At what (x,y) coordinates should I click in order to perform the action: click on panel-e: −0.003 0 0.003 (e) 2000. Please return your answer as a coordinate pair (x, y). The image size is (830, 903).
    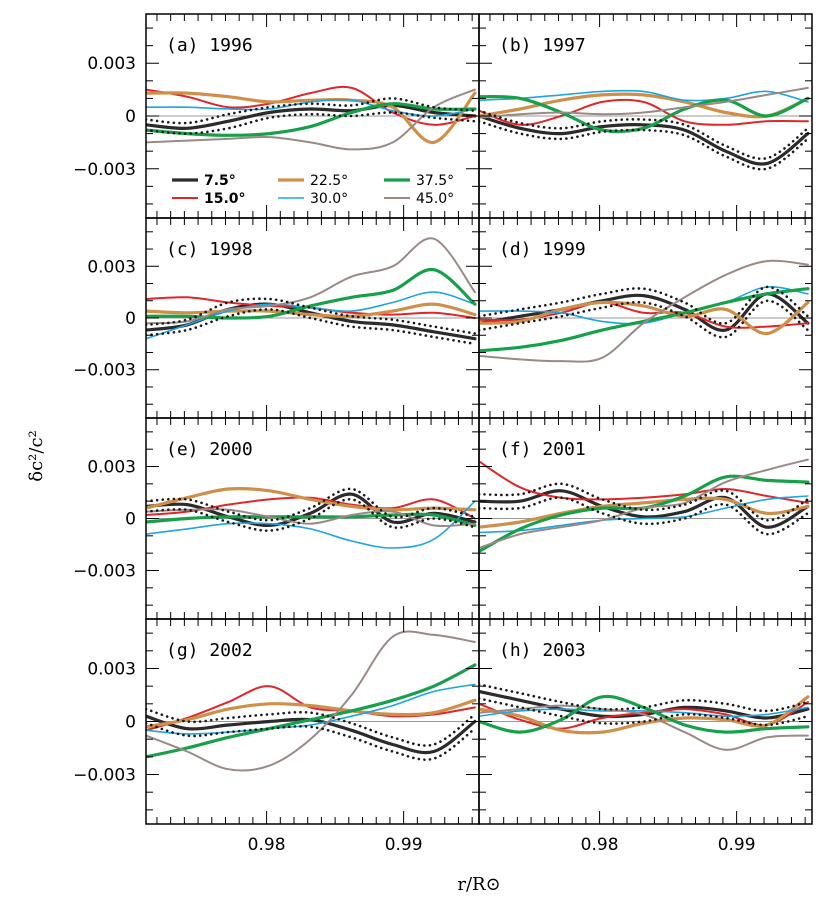
    Looking at the image, I should click on (276, 518).